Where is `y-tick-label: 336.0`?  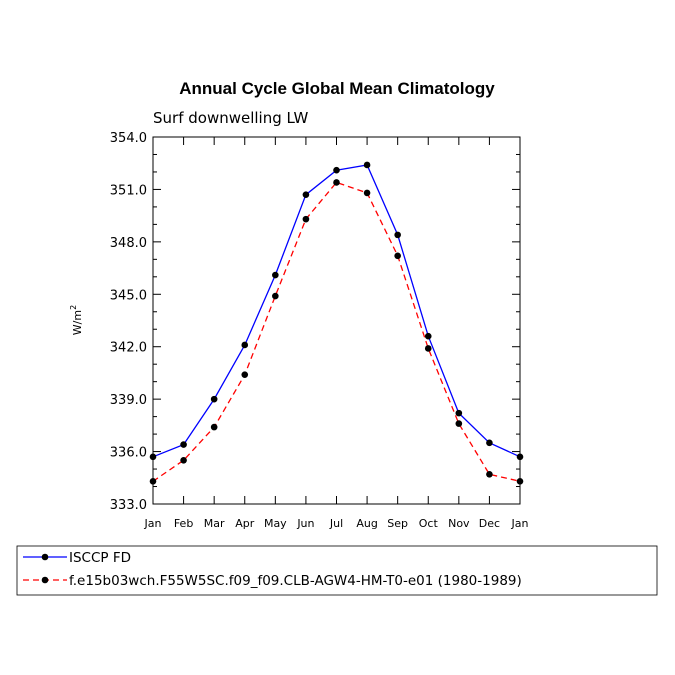 y-tick-label: 336.0 is located at coordinates (128, 453).